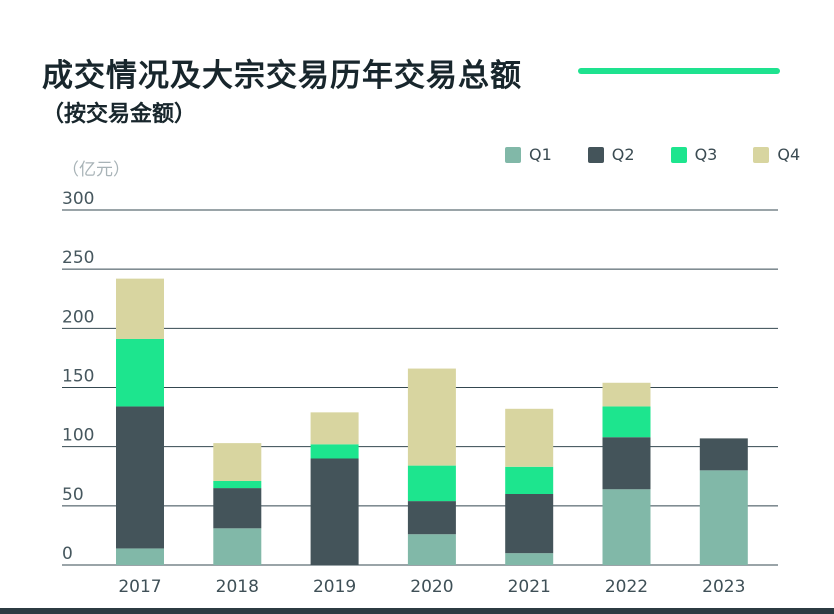 The image size is (834, 614). What do you see at coordinates (78, 199) in the screenshot?
I see `y-tick-label-300: 300` at bounding box center [78, 199].